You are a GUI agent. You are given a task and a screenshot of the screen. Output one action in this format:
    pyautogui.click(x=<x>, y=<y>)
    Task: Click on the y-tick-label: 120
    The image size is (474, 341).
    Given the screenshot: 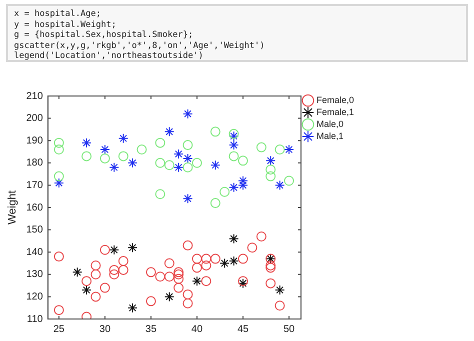 What is the action you would take?
    pyautogui.click(x=35, y=296)
    